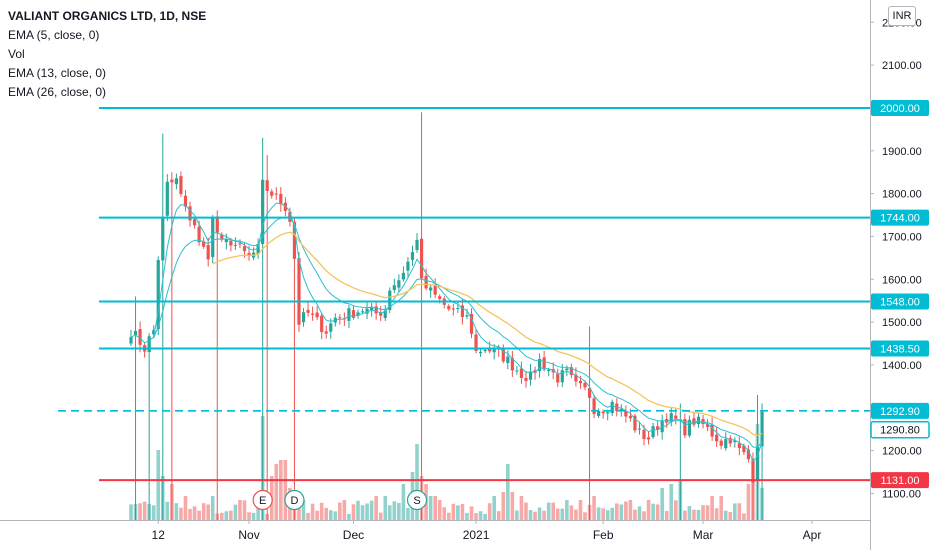 Image resolution: width=932 pixels, height=550 pixels. Describe the element at coordinates (107, 16) in the screenshot. I see `symbol-title: VALIANT ORGANICS LTD, 1D, NSE` at that location.